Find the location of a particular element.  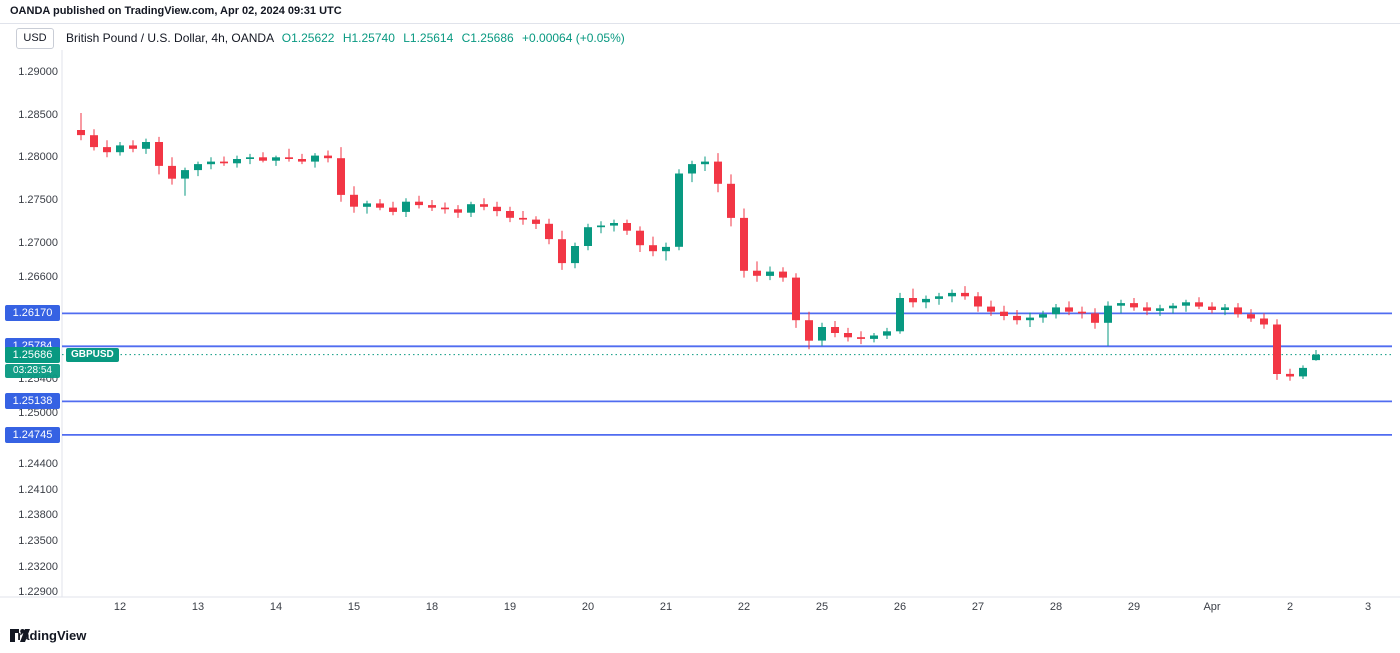

time-axis-label: 15 is located at coordinates (354, 607).